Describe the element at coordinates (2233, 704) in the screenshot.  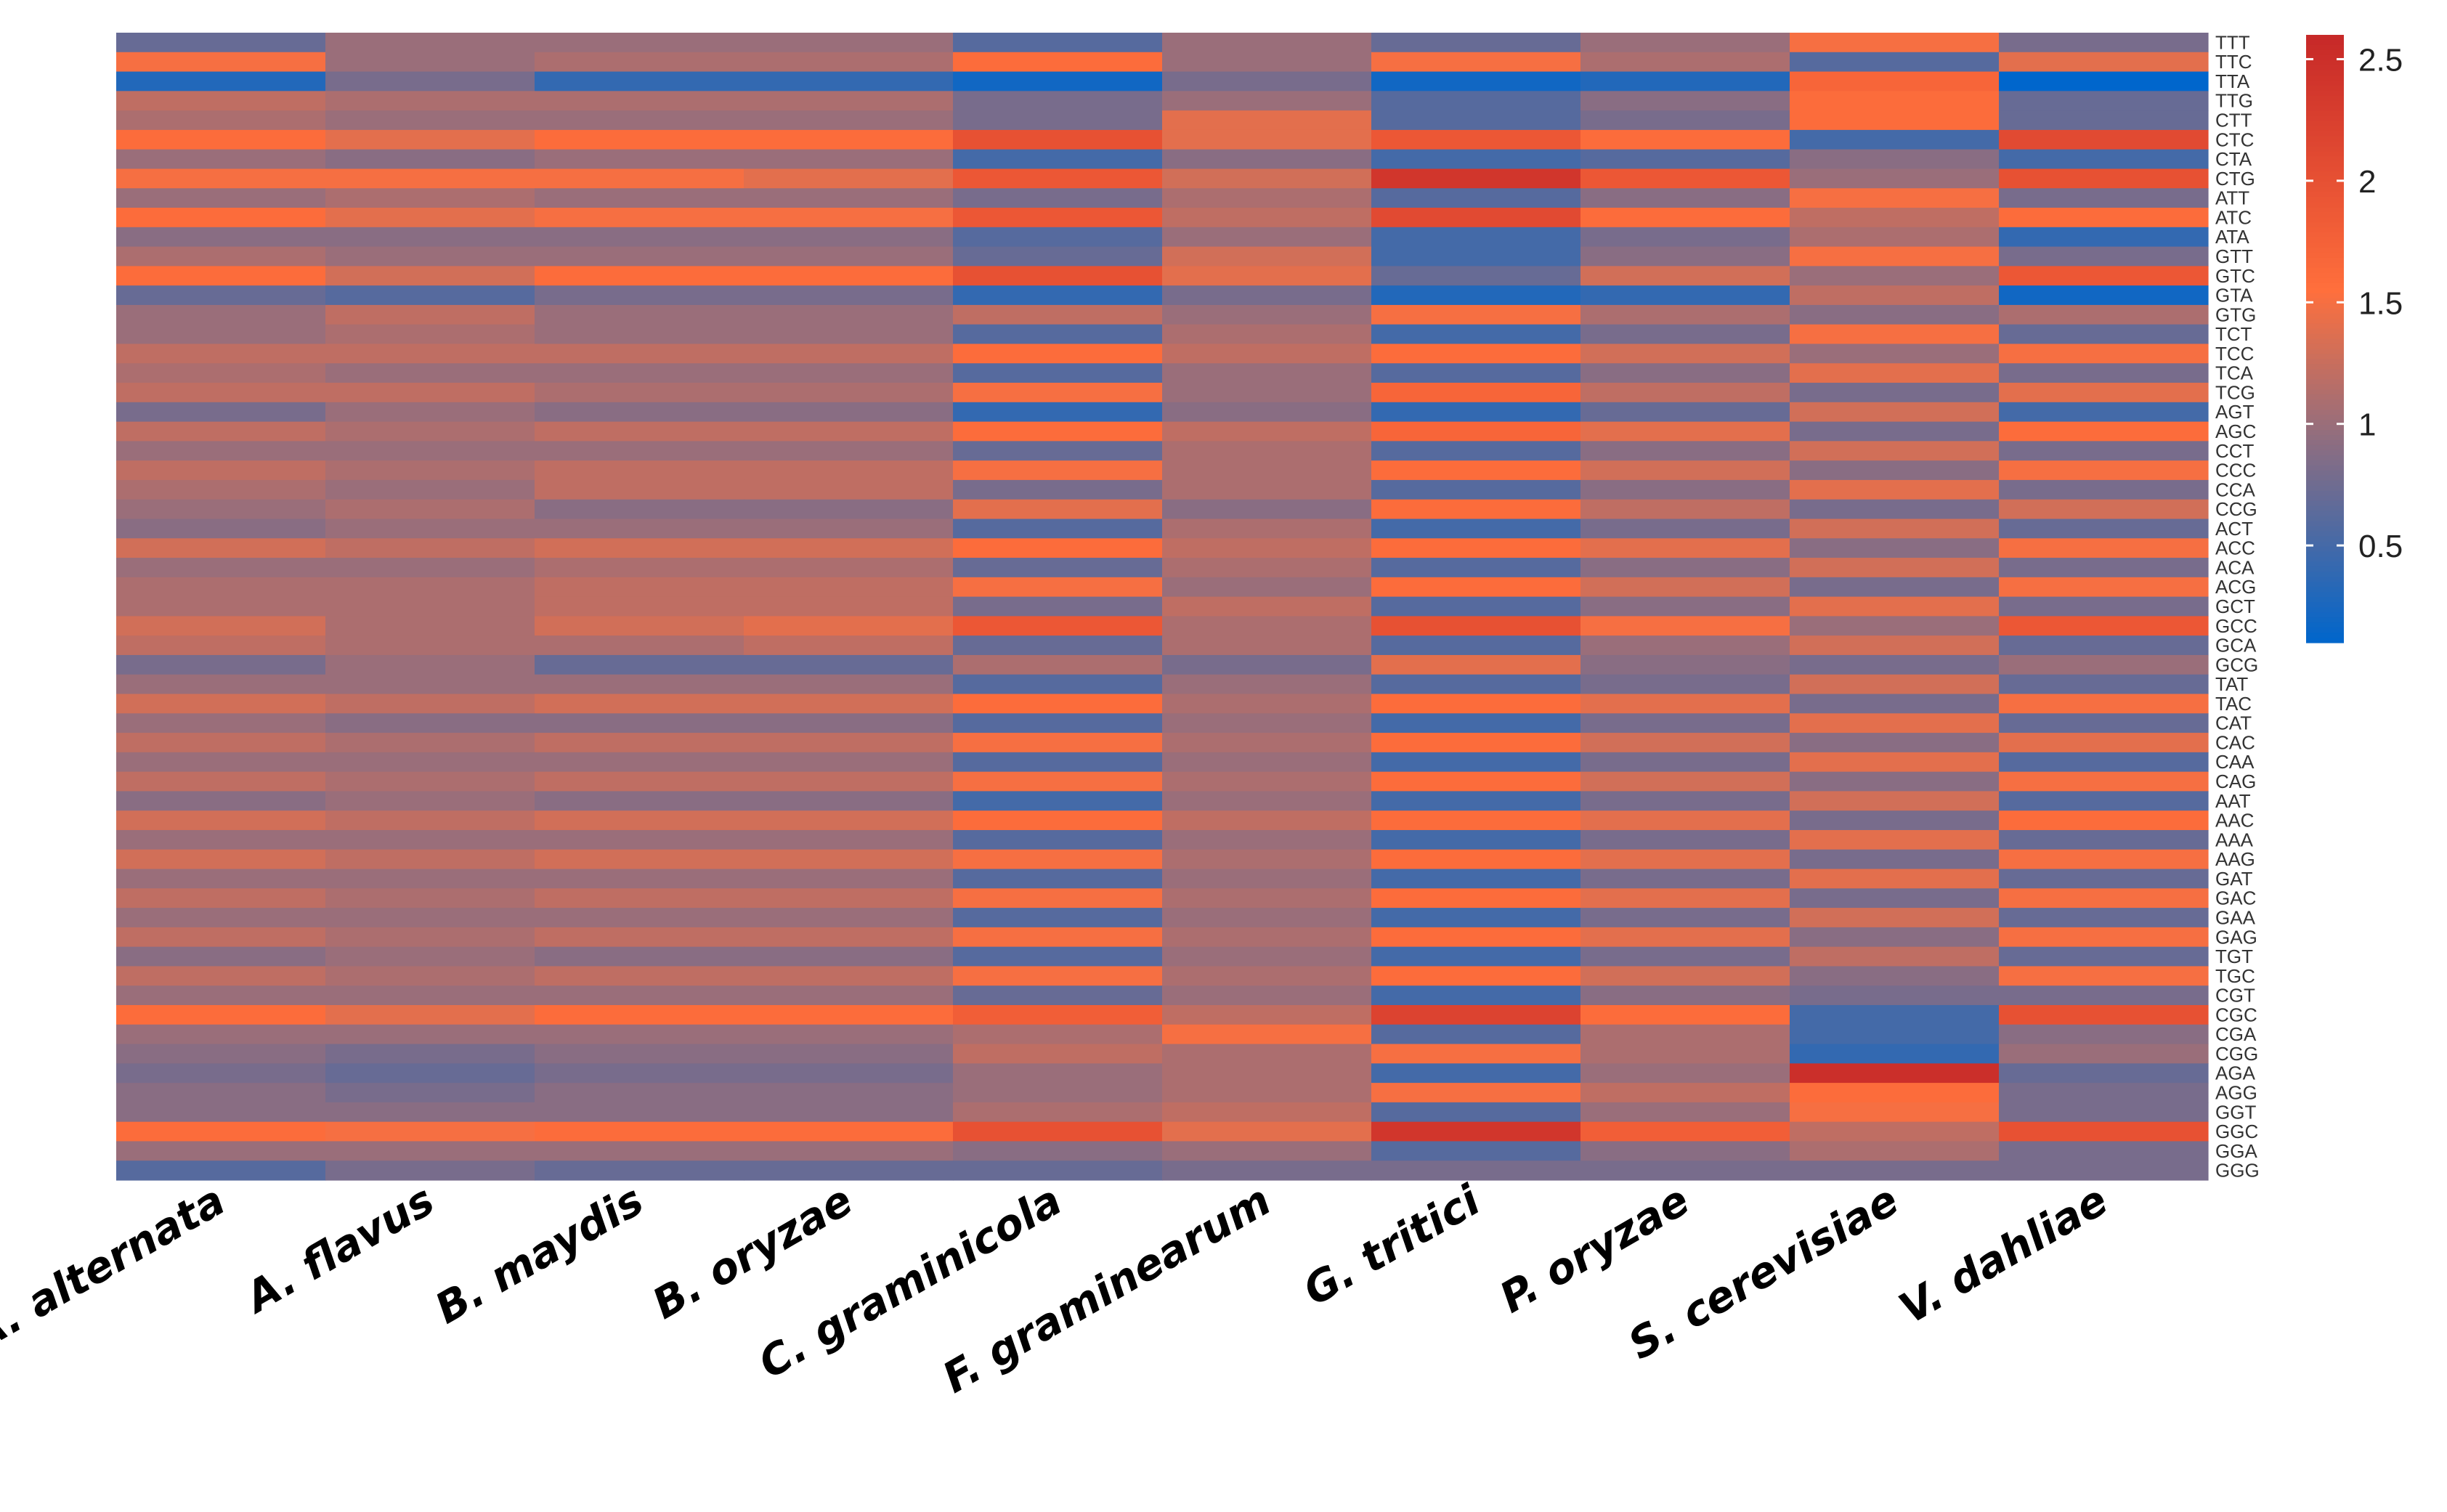
I see `row-label-tac: TAC` at that location.